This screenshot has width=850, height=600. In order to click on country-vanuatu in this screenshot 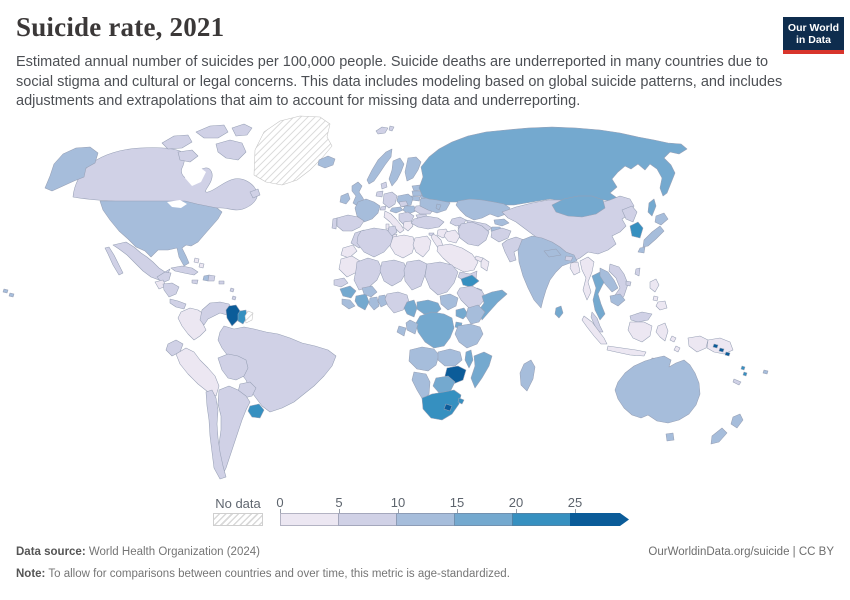, I will do `click(743, 368)`.